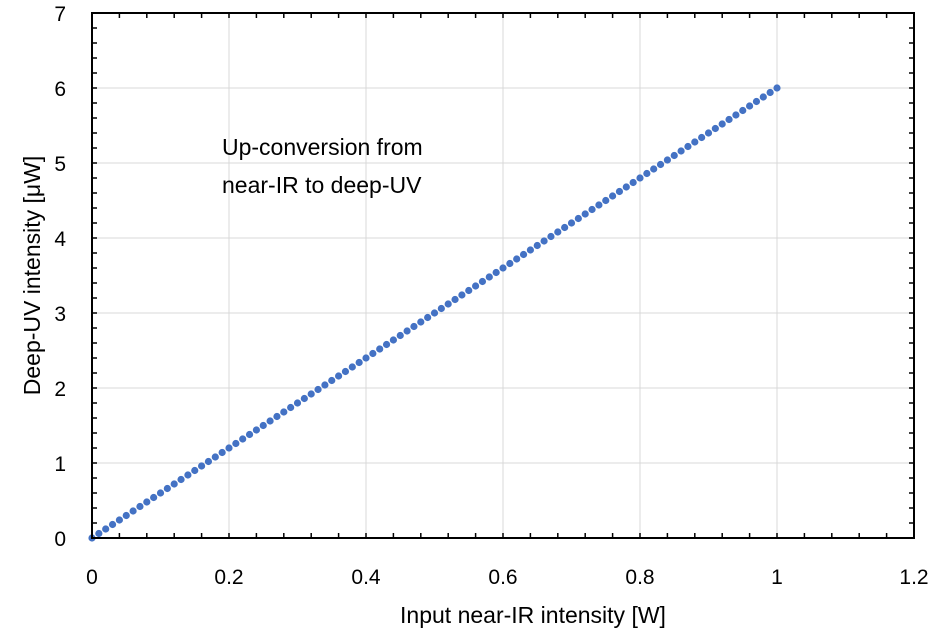 This screenshot has height=637, width=946. What do you see at coordinates (639, 577) in the screenshot?
I see `x-tick-label: 0.8` at bounding box center [639, 577].